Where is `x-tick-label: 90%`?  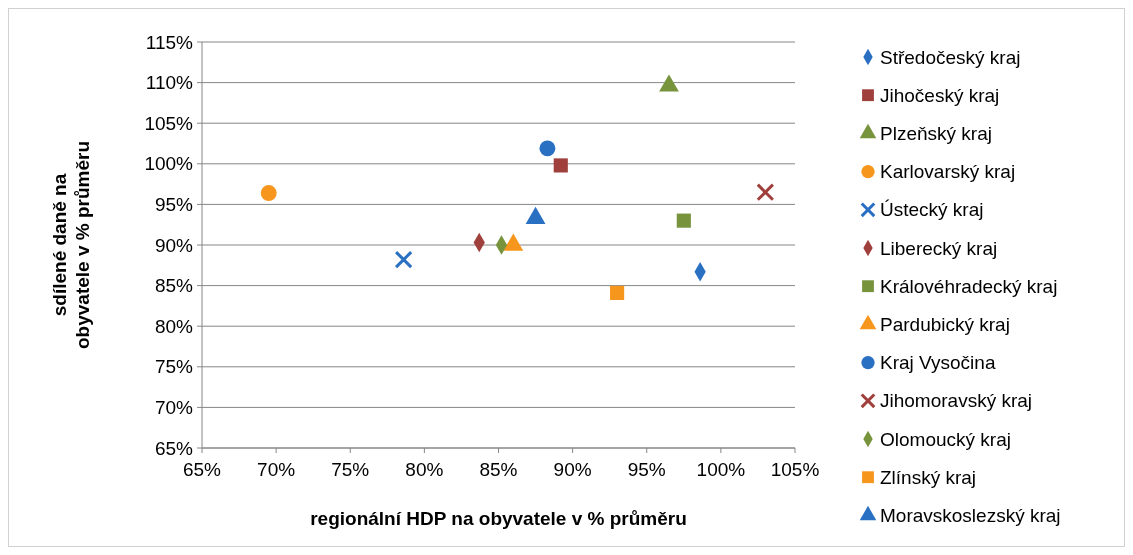
x-tick-label: 90% is located at coordinates (572, 469).